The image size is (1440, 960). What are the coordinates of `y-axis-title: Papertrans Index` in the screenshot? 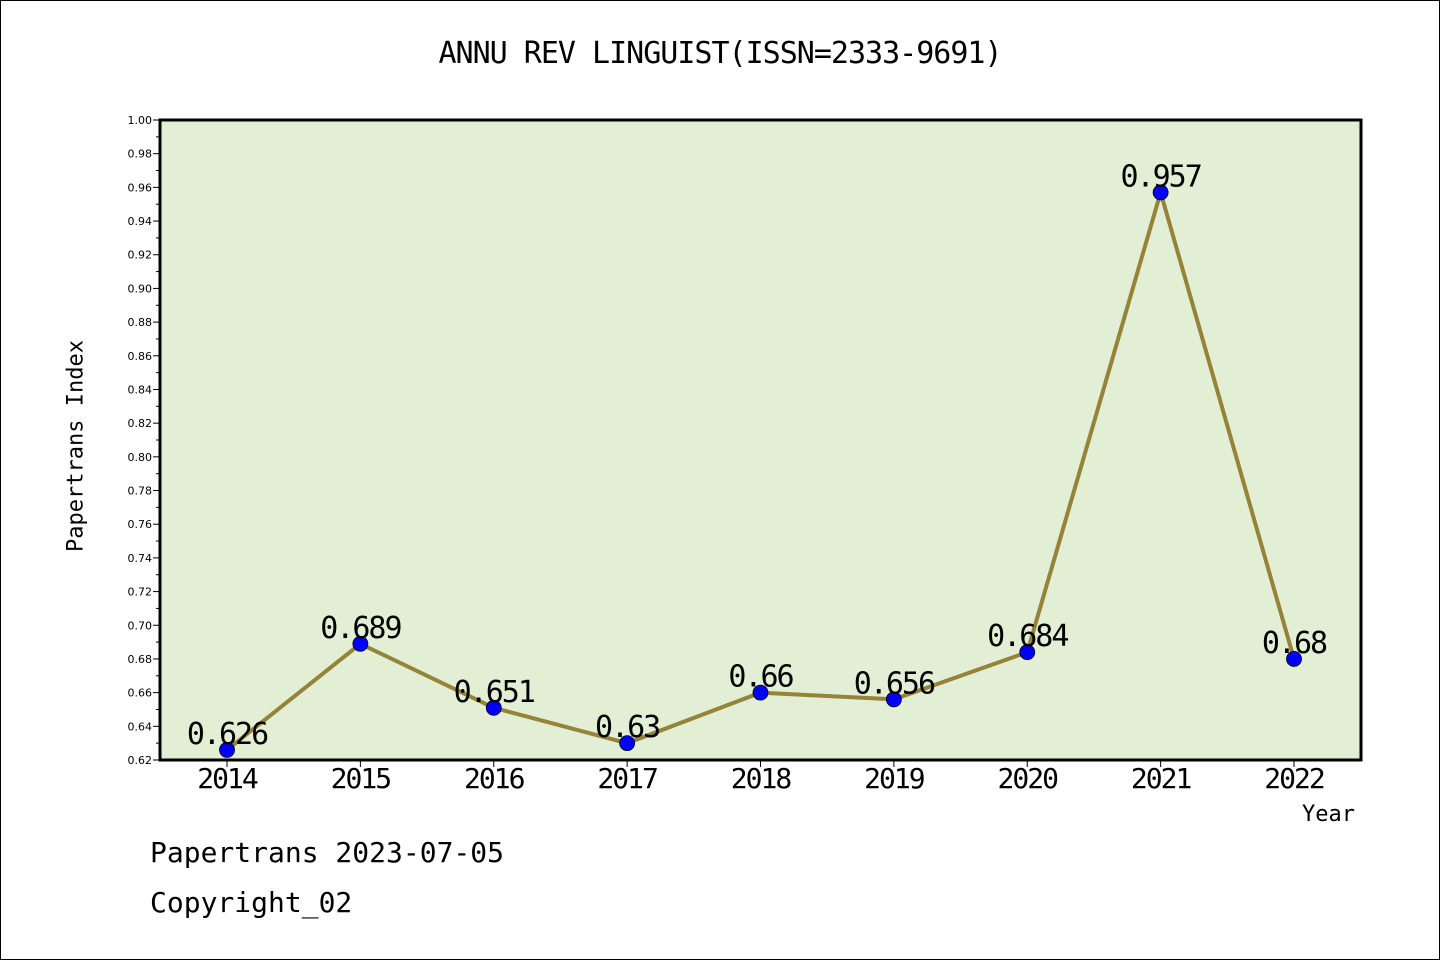 It's located at (76, 446).